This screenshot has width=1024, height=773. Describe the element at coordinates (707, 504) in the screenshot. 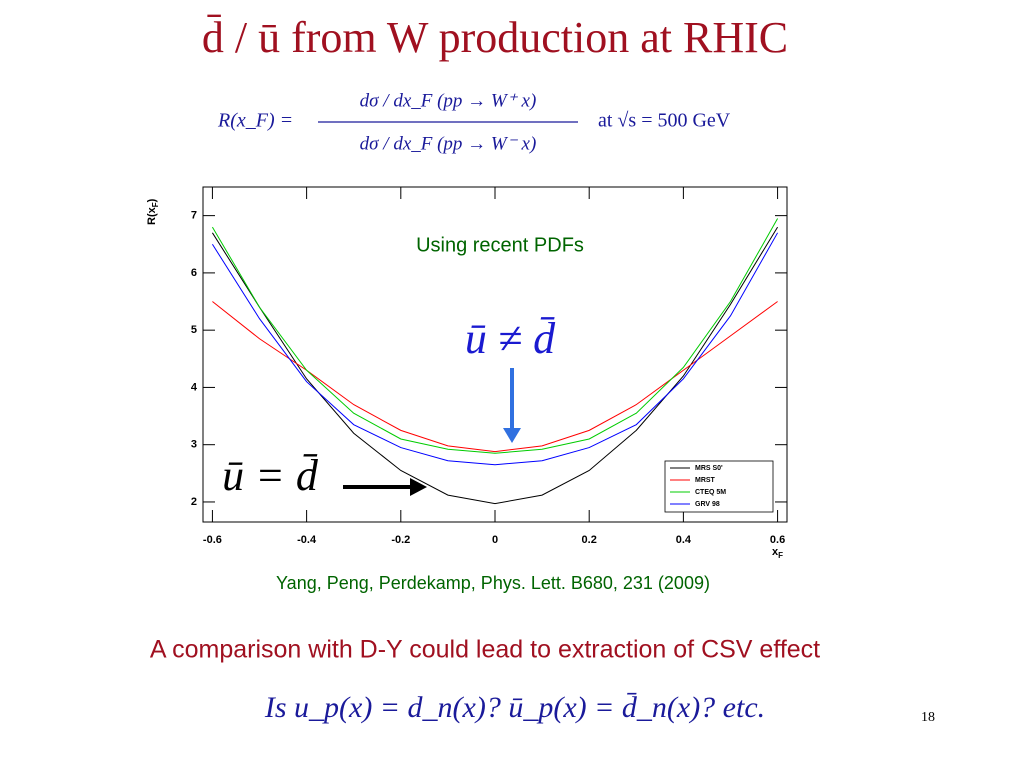

I see `legend-label: GRV 98` at that location.